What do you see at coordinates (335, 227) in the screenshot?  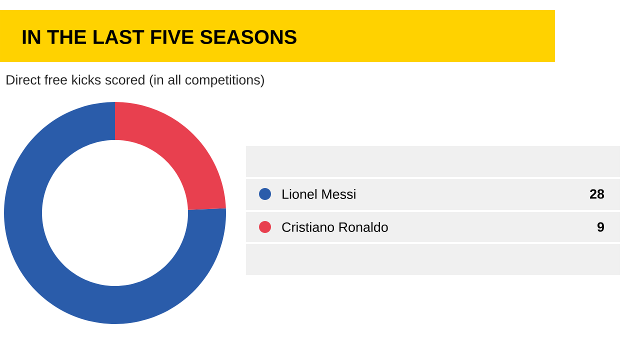 I see `legend-label: Cristiano Ronaldo` at bounding box center [335, 227].